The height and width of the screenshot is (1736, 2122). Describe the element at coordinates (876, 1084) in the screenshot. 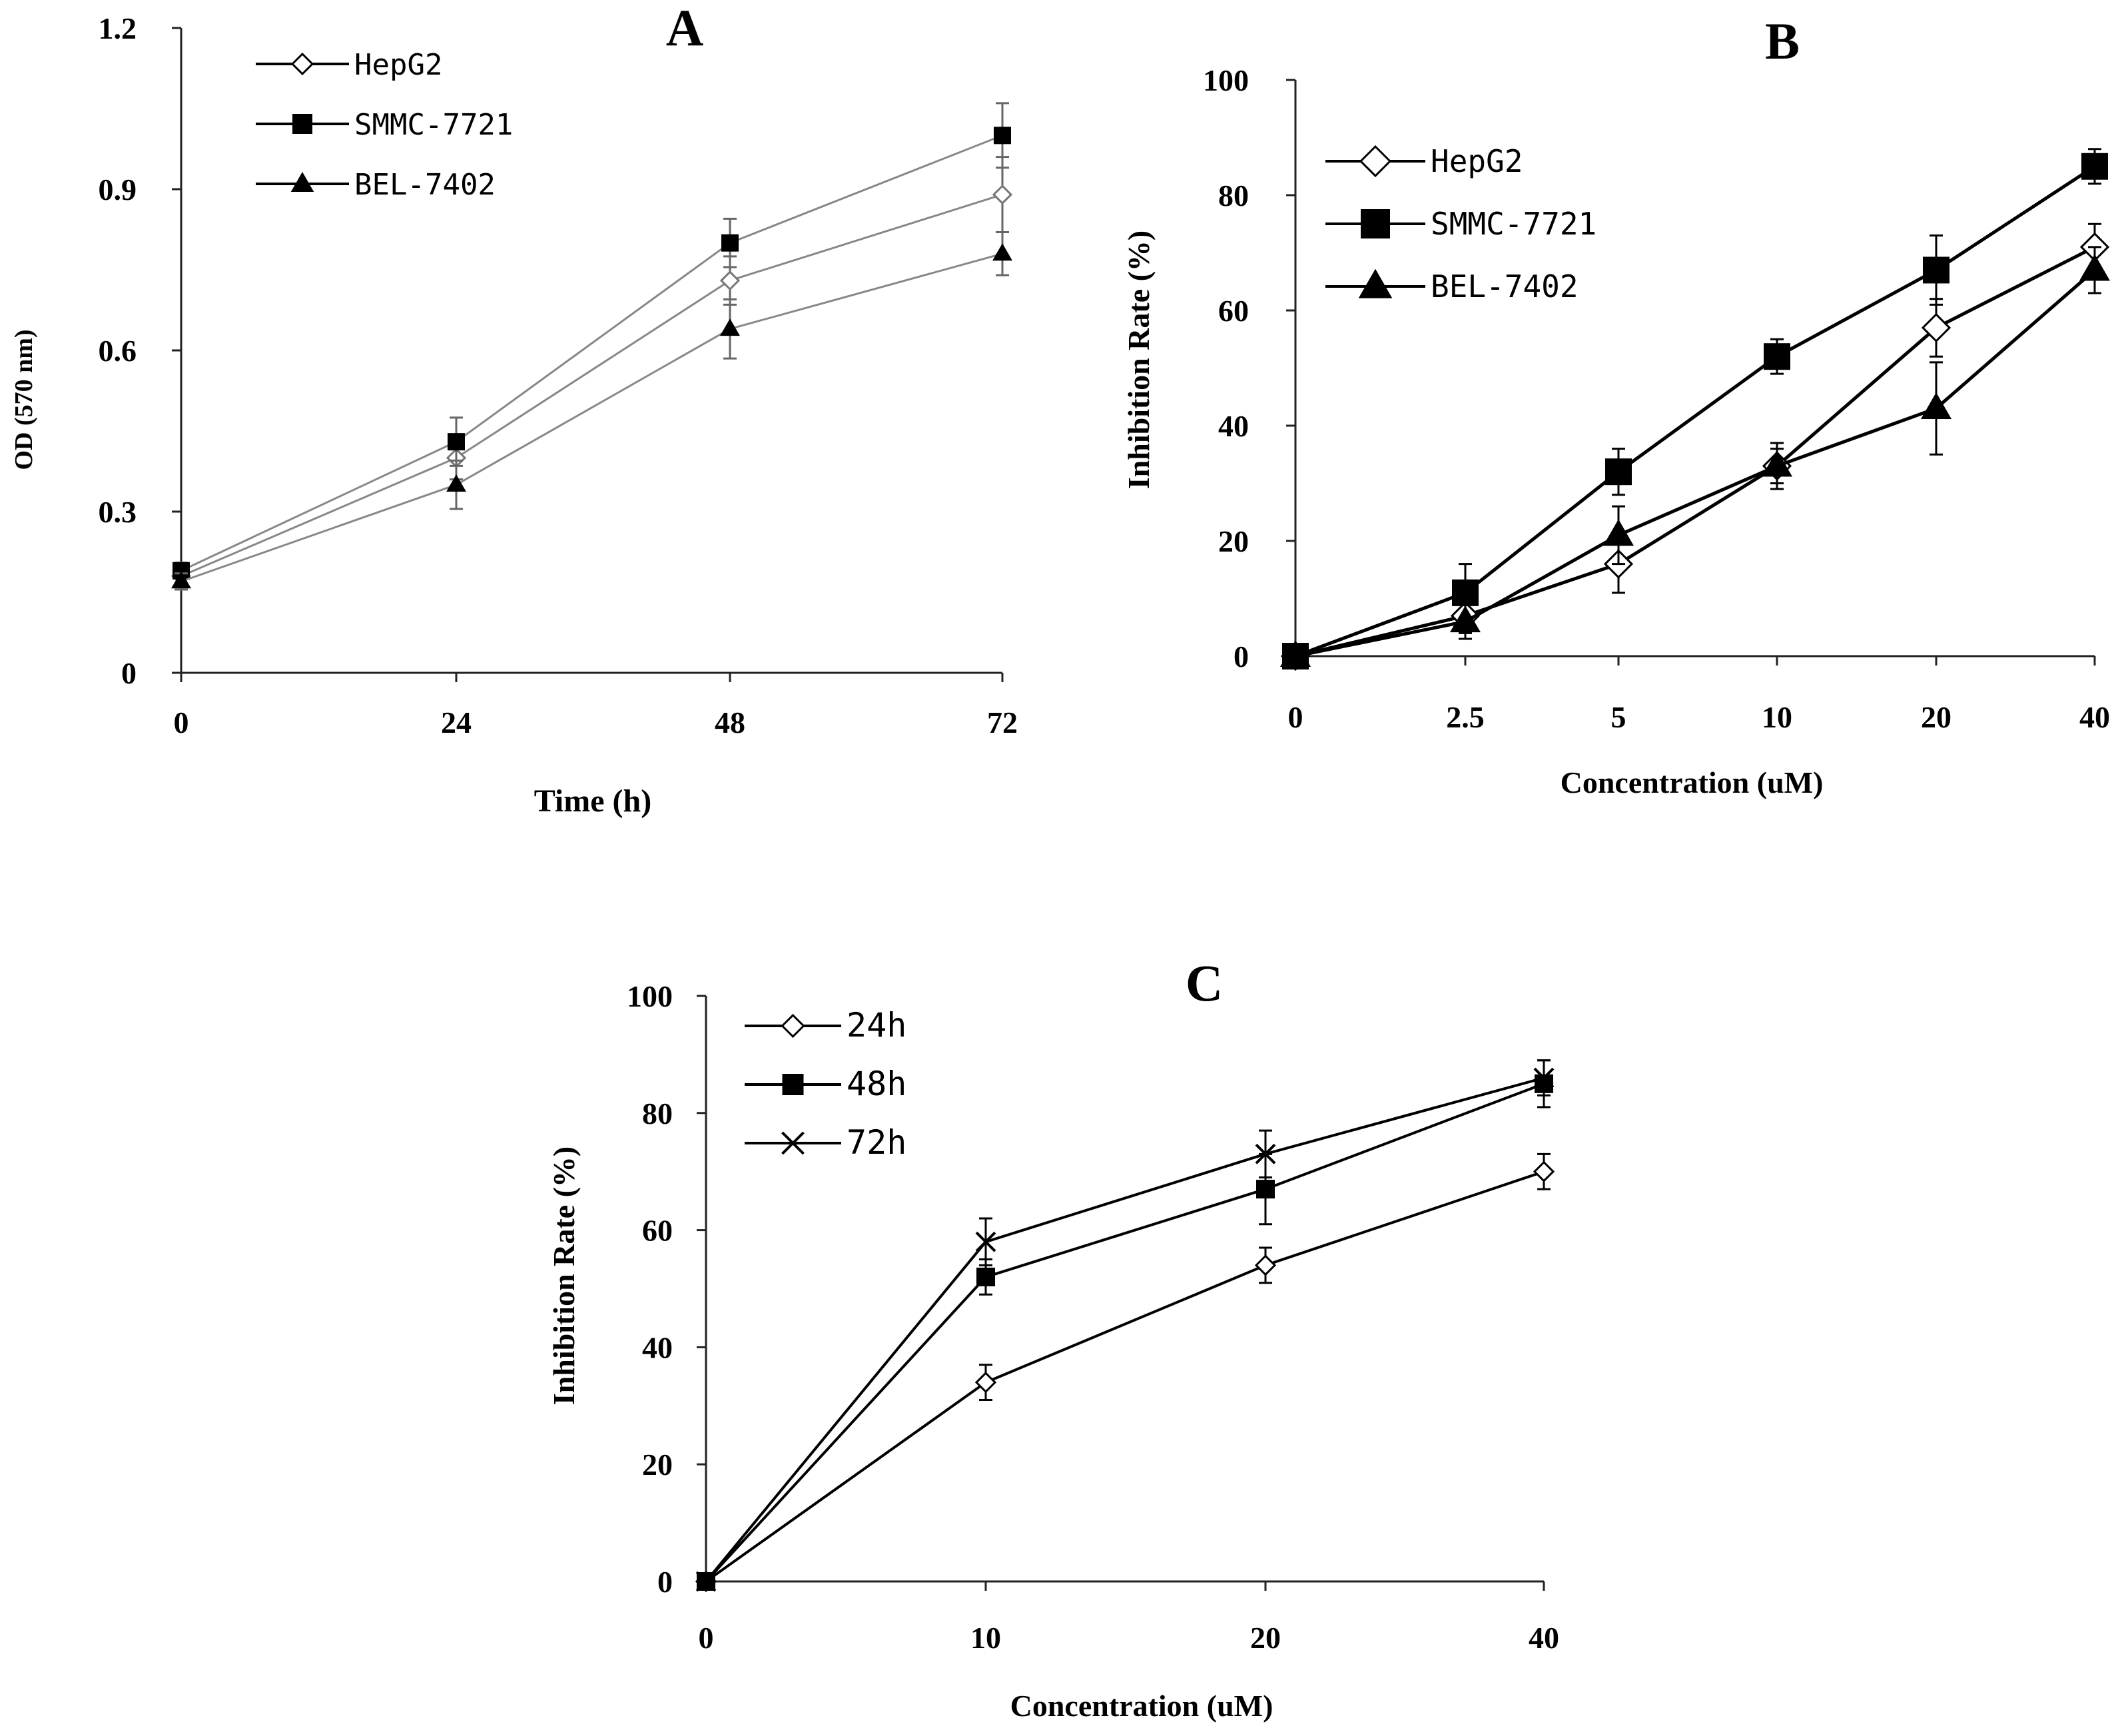

I see `panel-c-legend-label: 48h` at that location.